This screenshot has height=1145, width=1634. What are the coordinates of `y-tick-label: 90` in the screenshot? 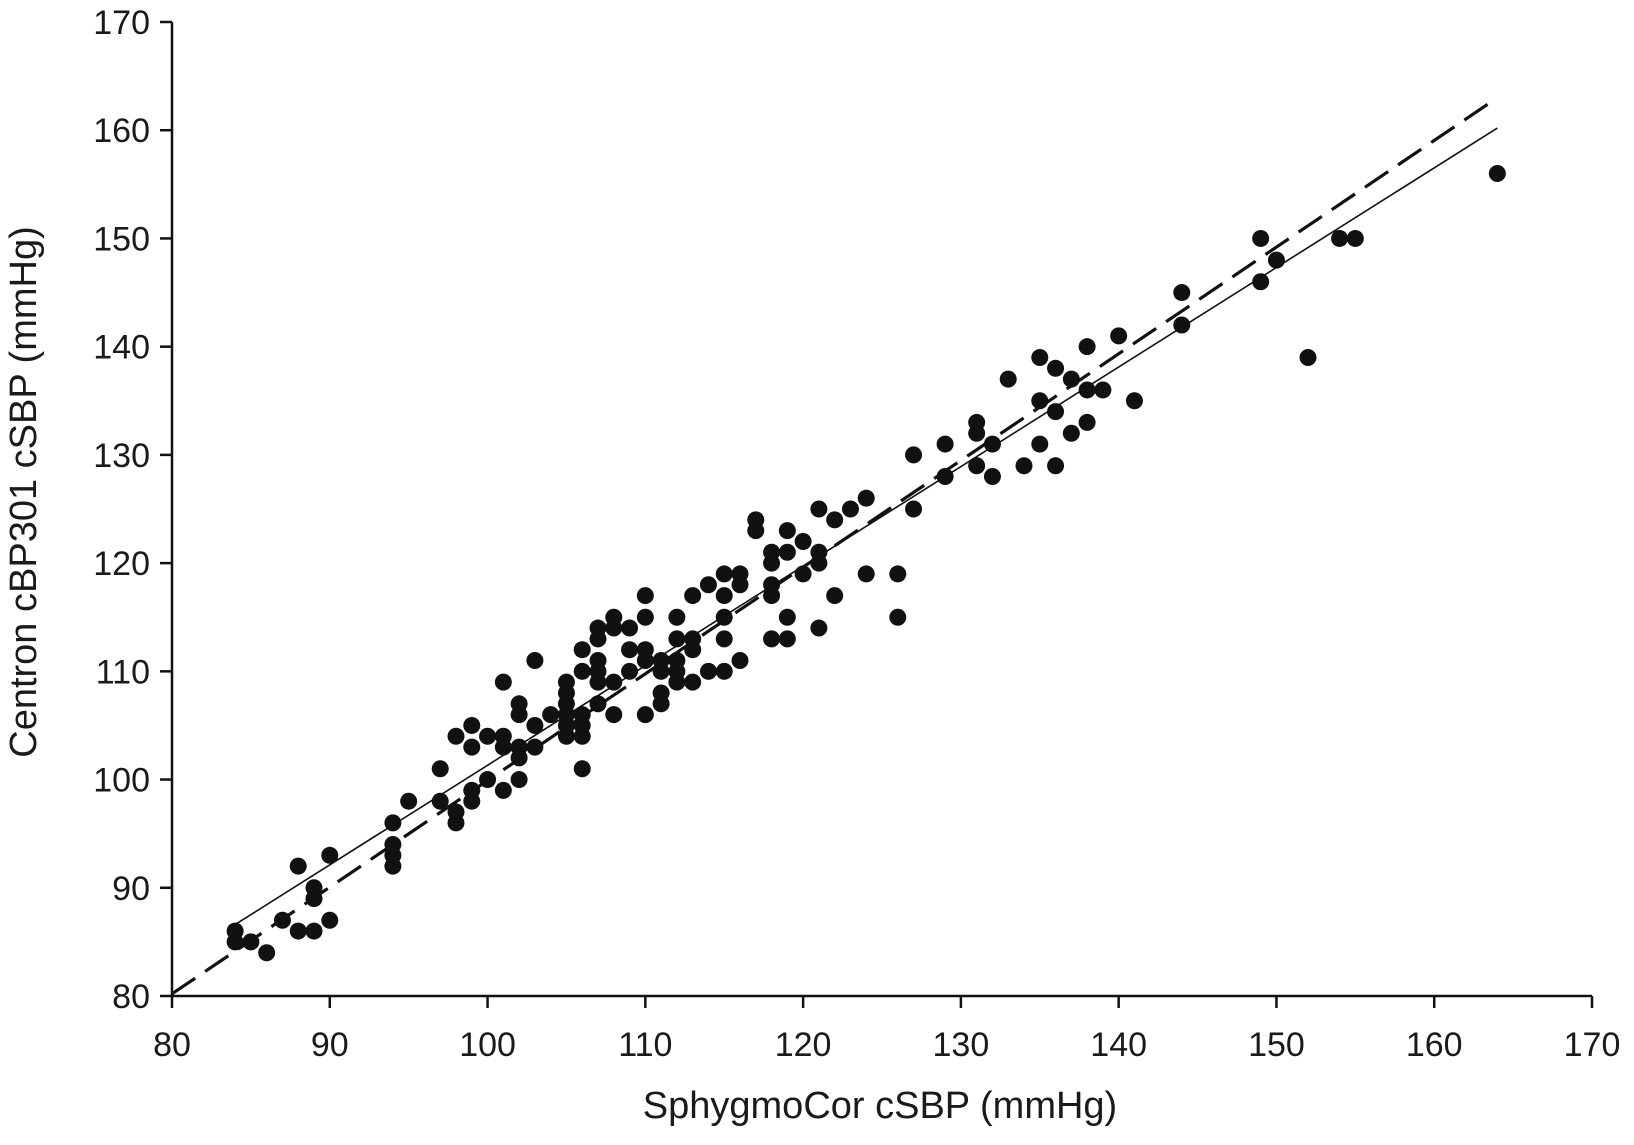 It's located at (131, 889).